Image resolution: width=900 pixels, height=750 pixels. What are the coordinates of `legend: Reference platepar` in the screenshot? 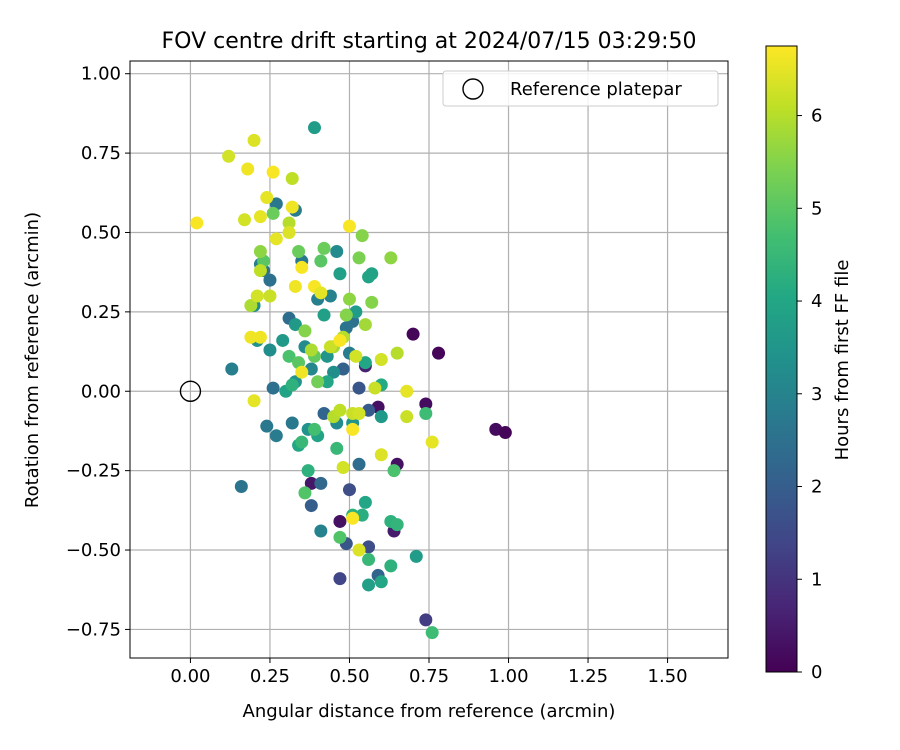 It's located at (580, 88).